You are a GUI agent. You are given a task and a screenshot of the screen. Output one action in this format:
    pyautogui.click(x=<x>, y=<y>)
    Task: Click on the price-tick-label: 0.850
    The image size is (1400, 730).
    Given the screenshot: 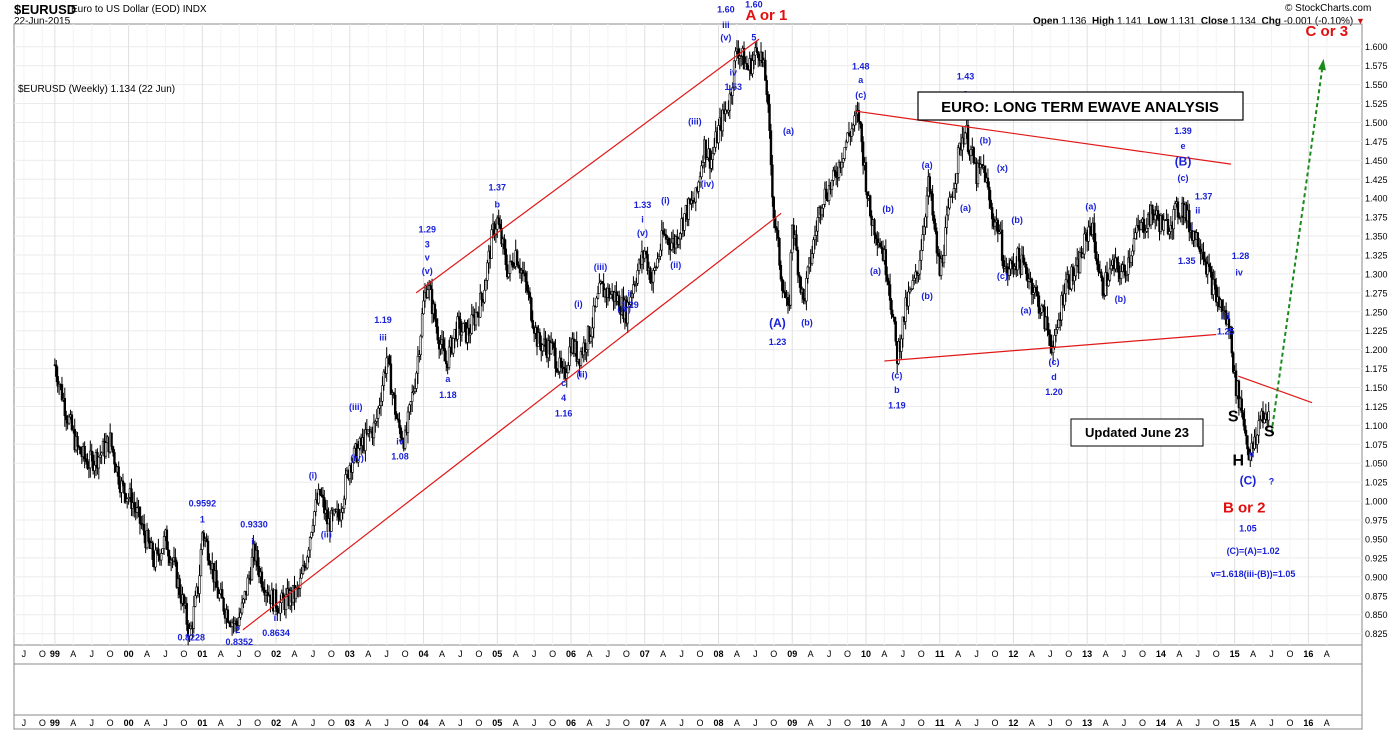 What is the action you would take?
    pyautogui.click(x=1376, y=615)
    